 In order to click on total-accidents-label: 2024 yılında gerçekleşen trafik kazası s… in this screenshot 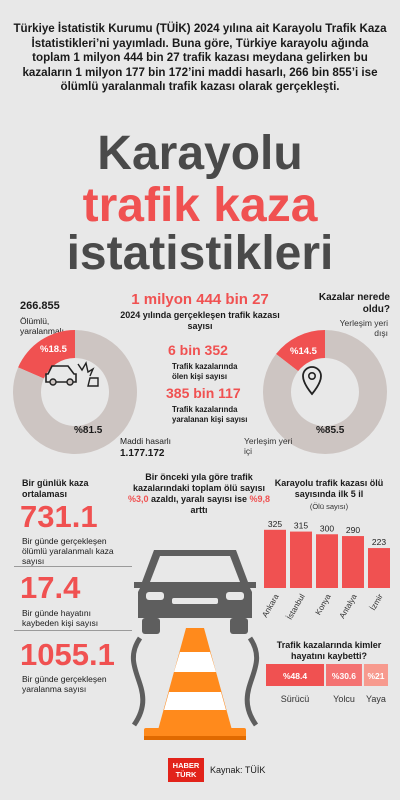, I will do `click(200, 320)`.